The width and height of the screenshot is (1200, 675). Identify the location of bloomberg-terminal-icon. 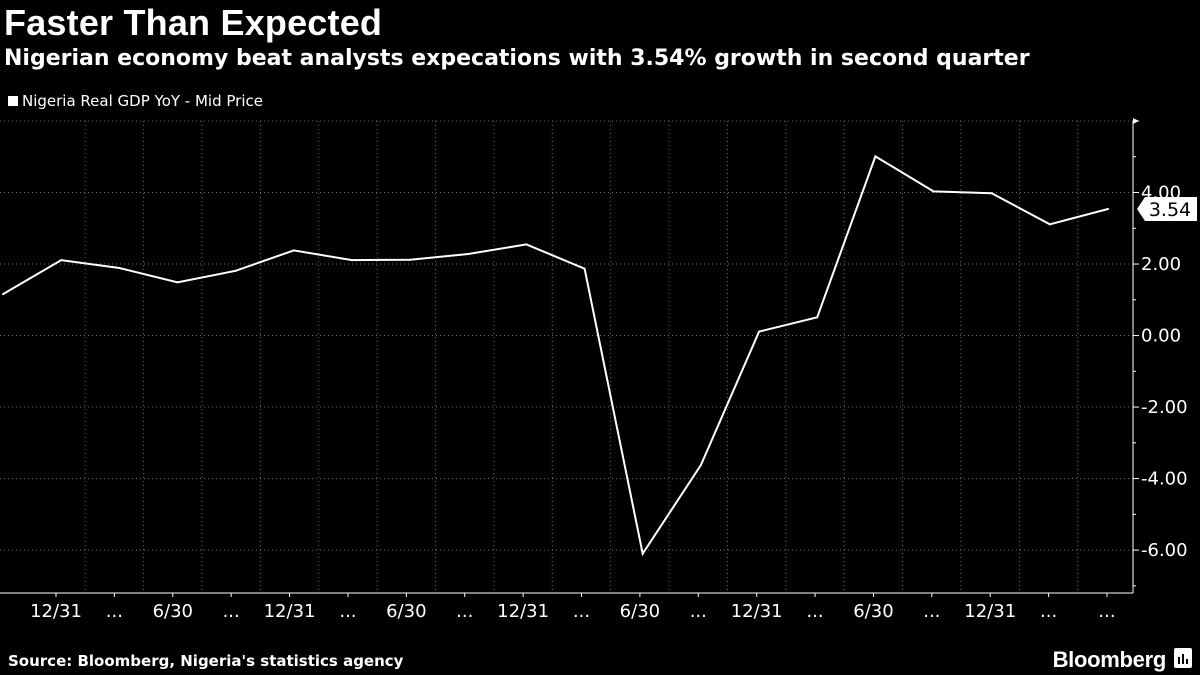
(1183, 658).